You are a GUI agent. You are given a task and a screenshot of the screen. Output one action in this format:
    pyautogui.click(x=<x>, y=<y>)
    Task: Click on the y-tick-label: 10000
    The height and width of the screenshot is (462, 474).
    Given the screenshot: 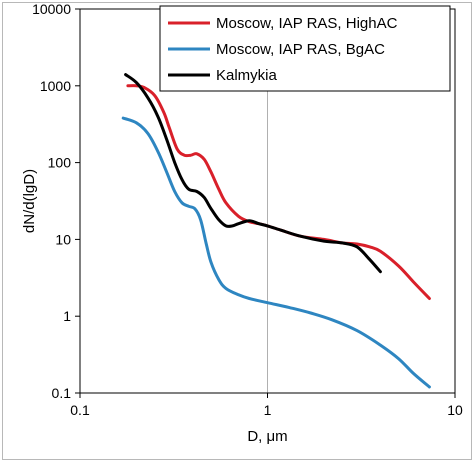 What is the action you would take?
    pyautogui.click(x=51, y=9)
    